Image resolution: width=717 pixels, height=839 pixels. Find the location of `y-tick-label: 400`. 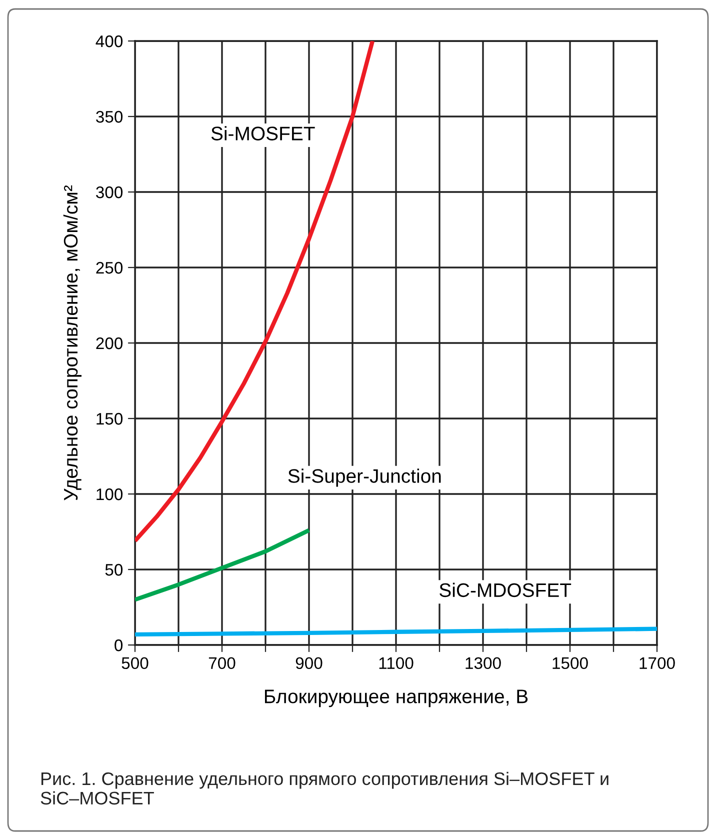

y-tick-label: 400 is located at coordinates (109, 41).